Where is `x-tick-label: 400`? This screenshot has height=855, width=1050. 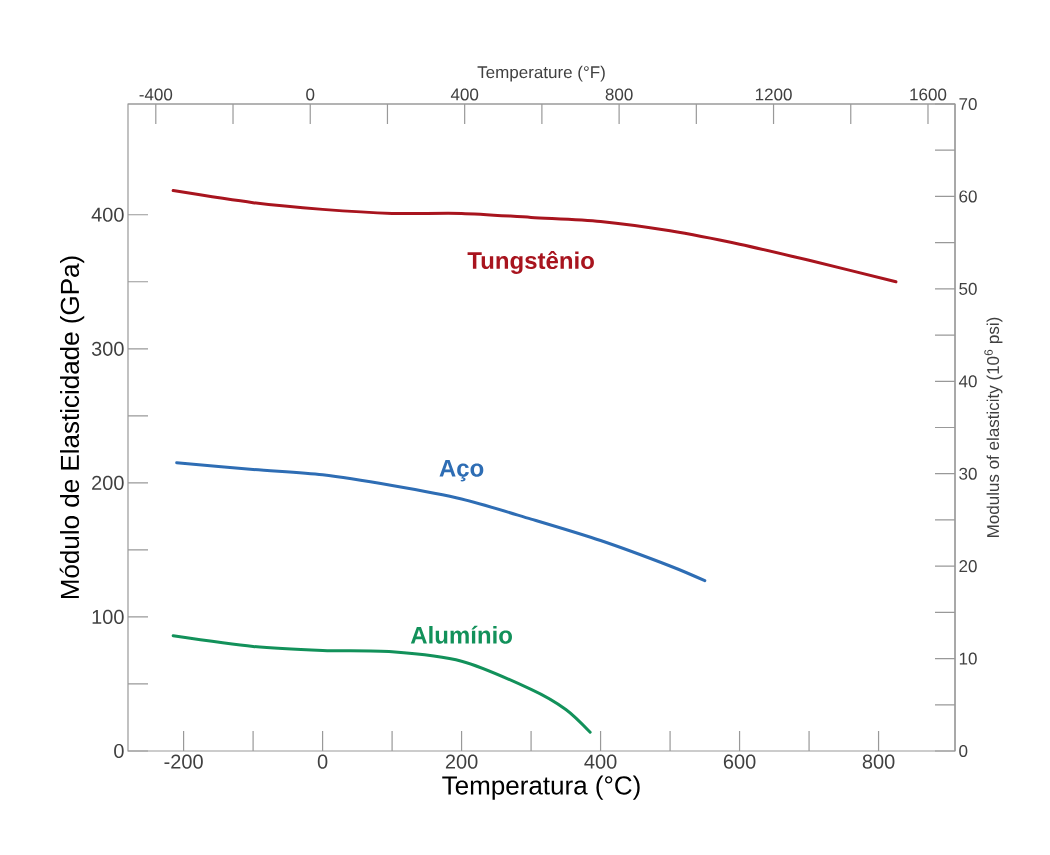
x-tick-label: 400 is located at coordinates (600, 761).